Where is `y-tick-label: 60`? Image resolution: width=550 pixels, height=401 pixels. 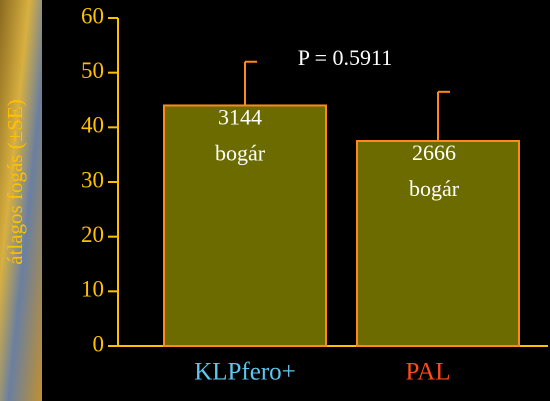
y-tick-label: 60 is located at coordinates (92, 15).